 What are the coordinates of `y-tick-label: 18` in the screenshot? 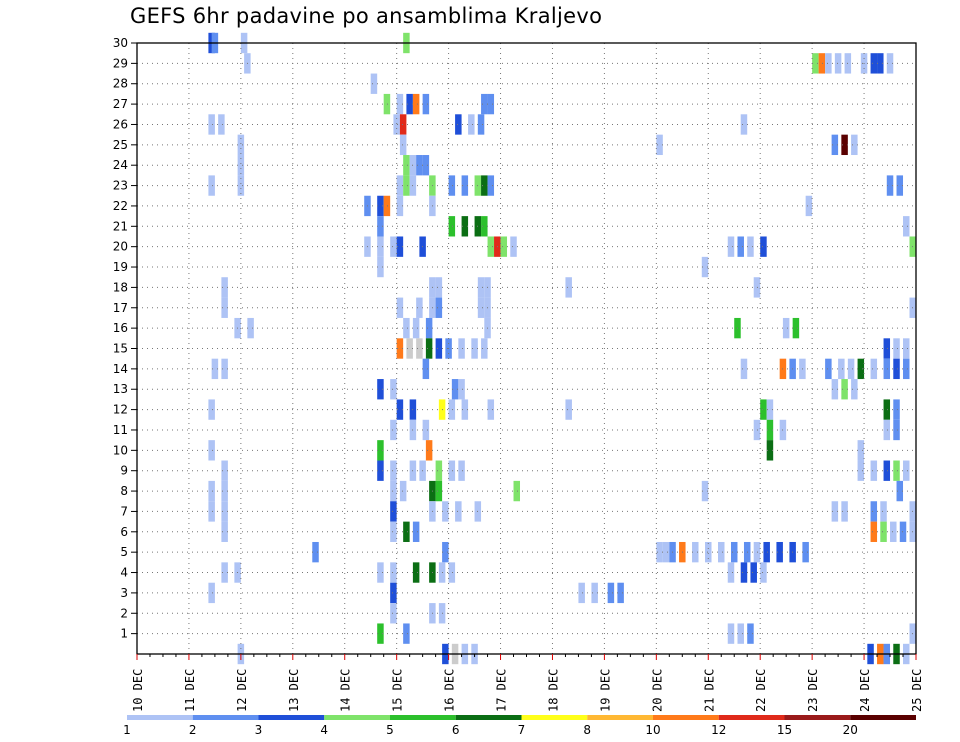 It's located at (120, 287).